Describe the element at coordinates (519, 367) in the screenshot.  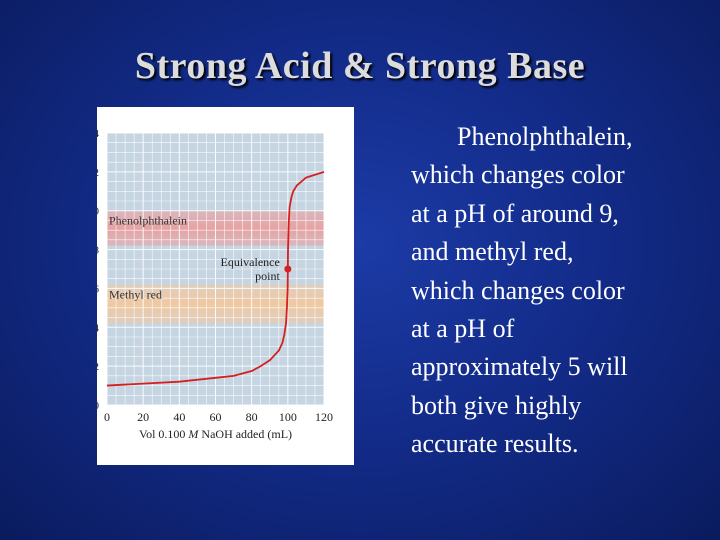
I see `body-line: approximately 5 will` at that location.